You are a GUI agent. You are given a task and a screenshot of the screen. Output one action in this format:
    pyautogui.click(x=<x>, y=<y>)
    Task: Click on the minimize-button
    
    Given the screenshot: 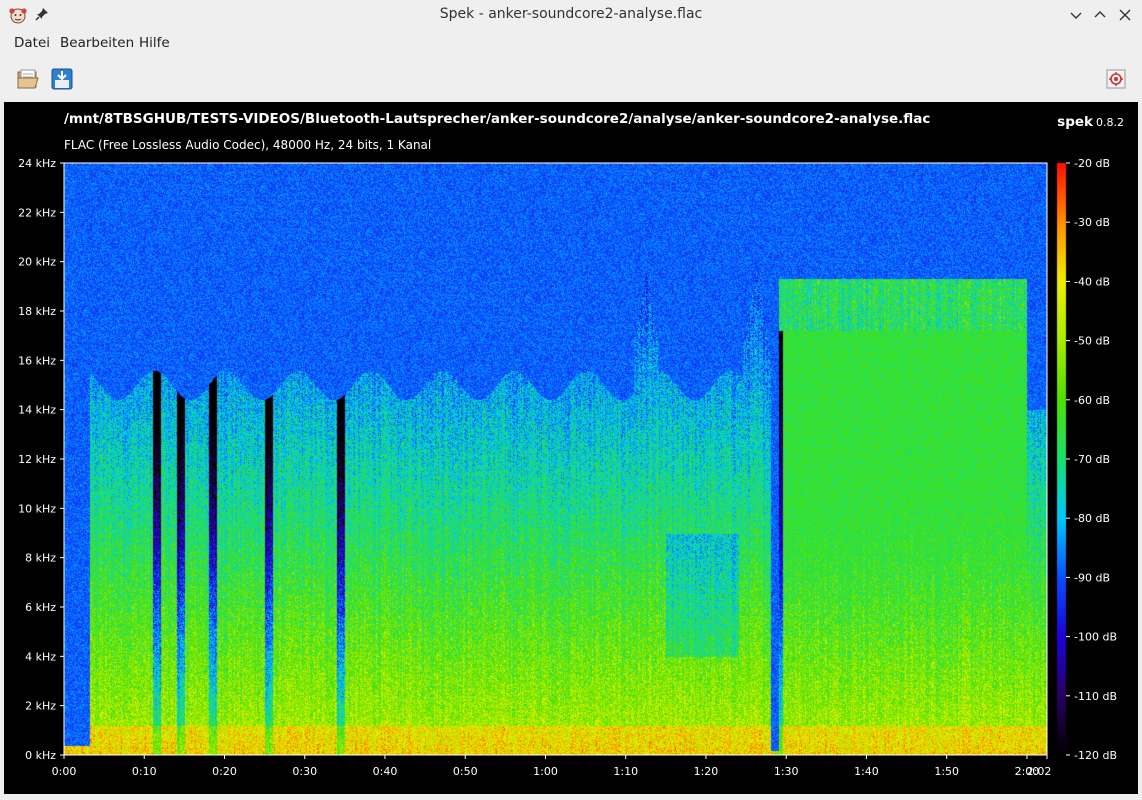 What is the action you would take?
    pyautogui.click(x=1076, y=15)
    